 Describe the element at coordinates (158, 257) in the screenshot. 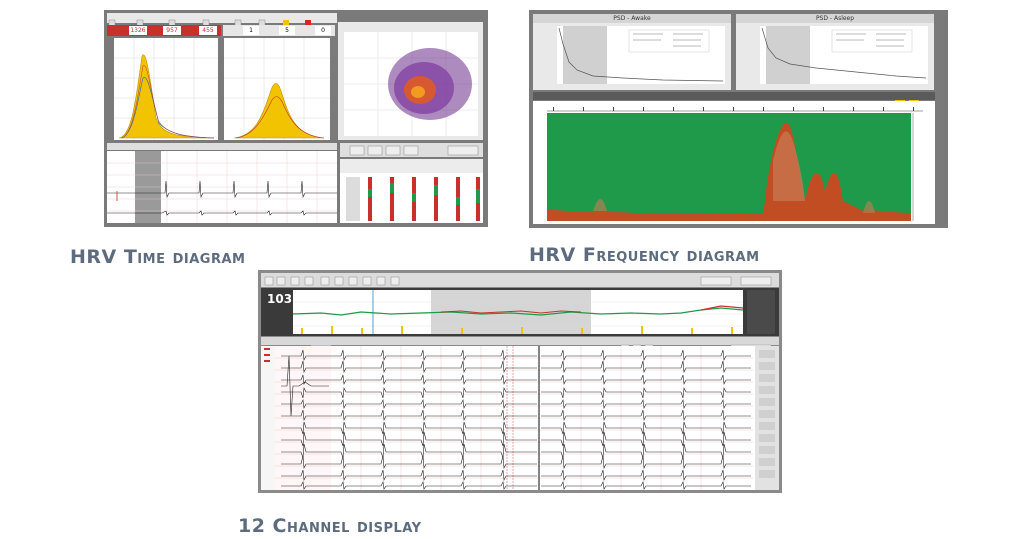

I see `caption-hrv-time: HRV Time diagram` at that location.